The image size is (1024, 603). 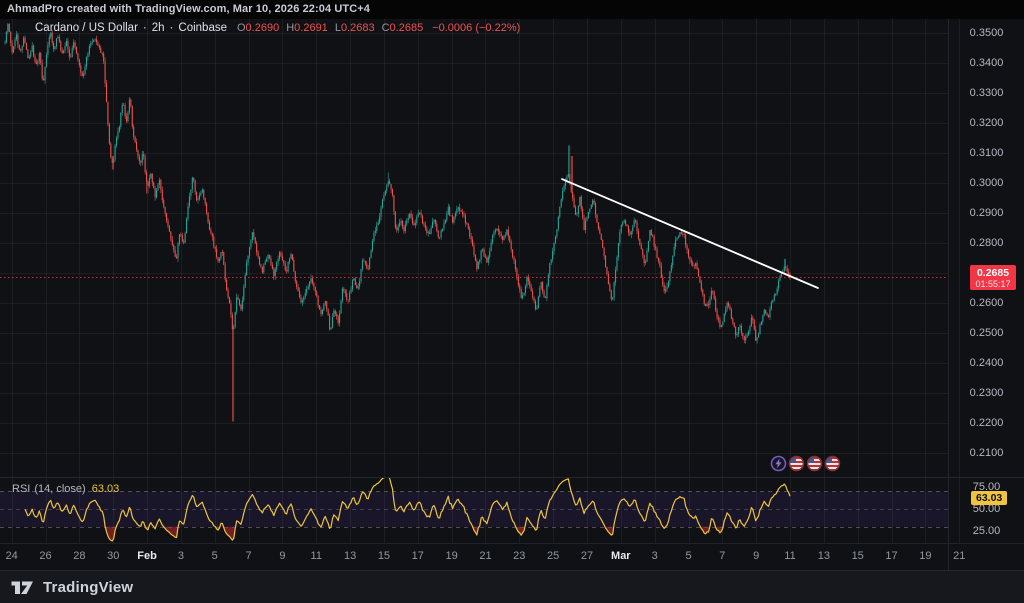 I want to click on ohlc-o: O0.2690, so click(x=258, y=28).